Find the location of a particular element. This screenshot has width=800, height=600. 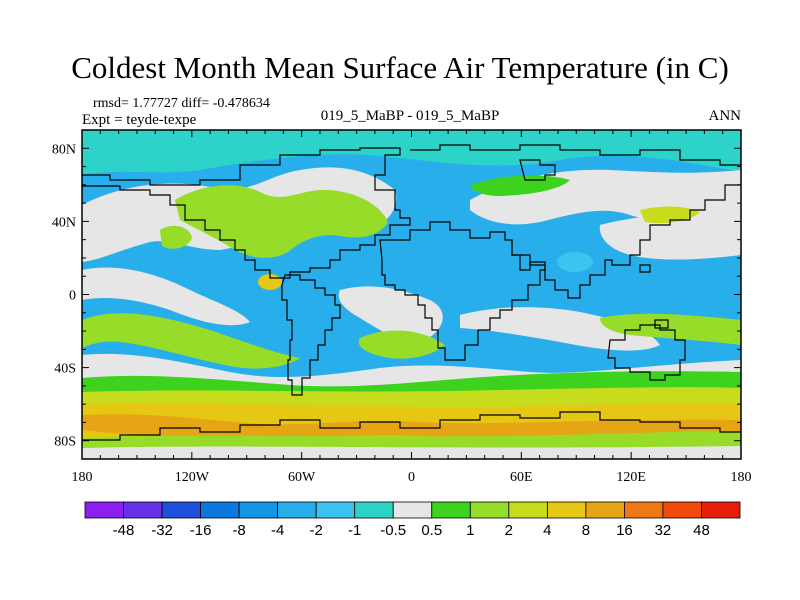

colorbar-label: 32 is located at coordinates (663, 530).